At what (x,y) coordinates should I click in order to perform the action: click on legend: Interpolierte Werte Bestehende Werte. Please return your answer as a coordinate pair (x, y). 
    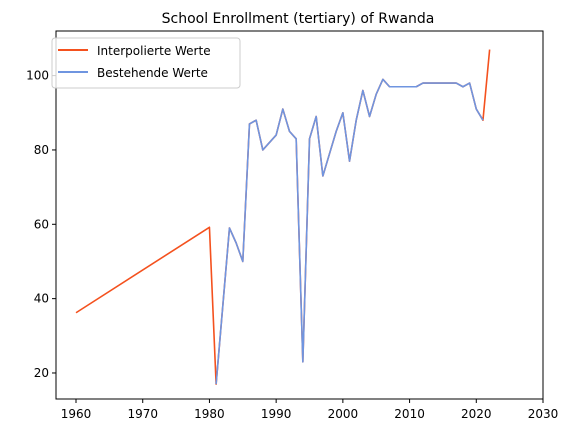
    Looking at the image, I should click on (146, 63).